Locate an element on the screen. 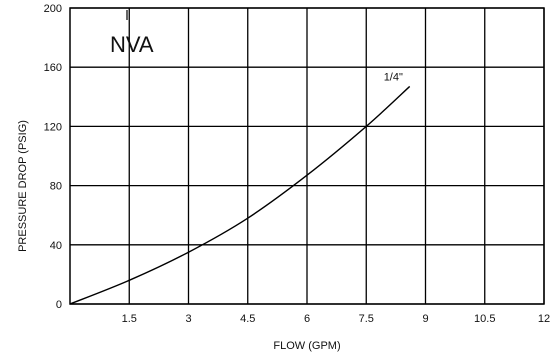 The height and width of the screenshot is (355, 551). x-tick-label: 9 is located at coordinates (425, 319).